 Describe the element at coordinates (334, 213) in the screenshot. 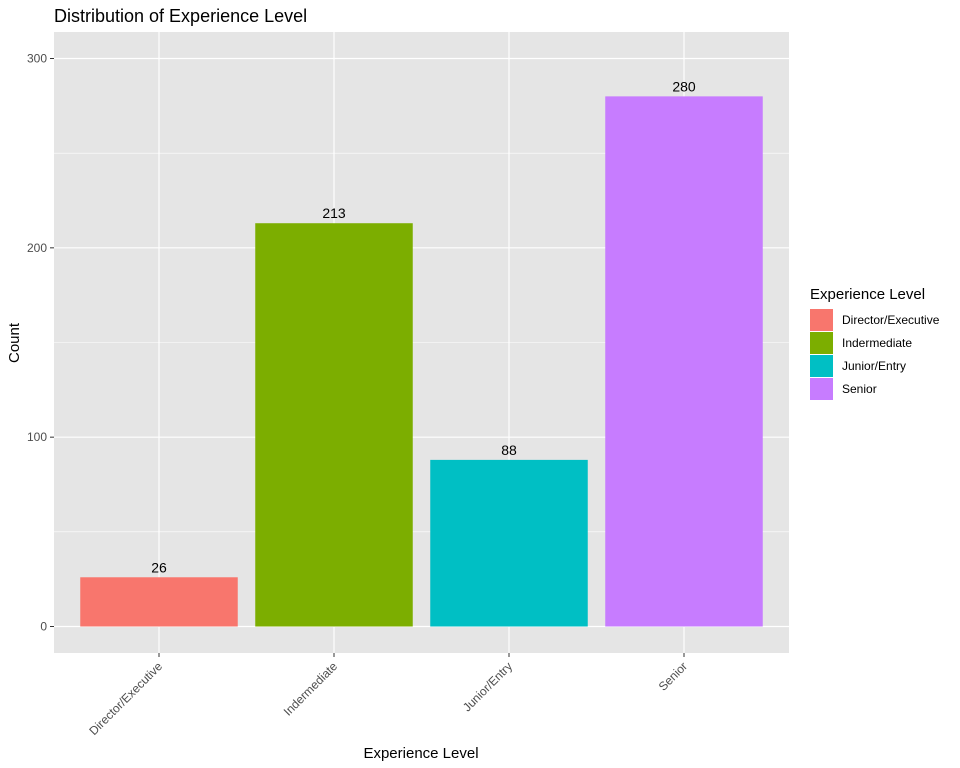

I see `bar-value-label: 213` at that location.